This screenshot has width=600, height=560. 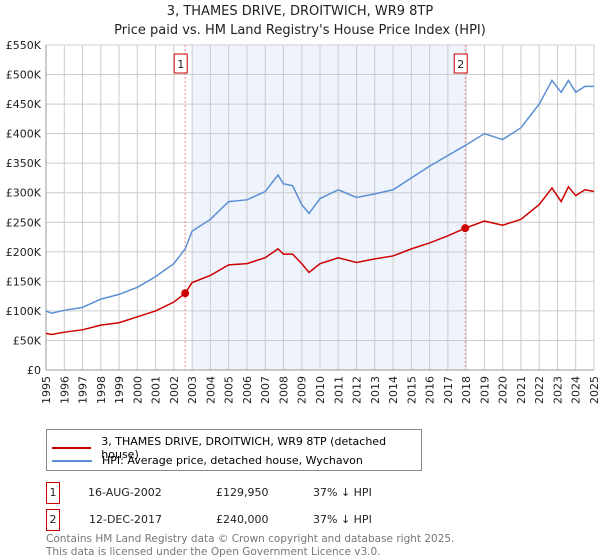 What do you see at coordinates (594, 390) in the screenshot?
I see `x-tick-label: 2025` at bounding box center [594, 390].